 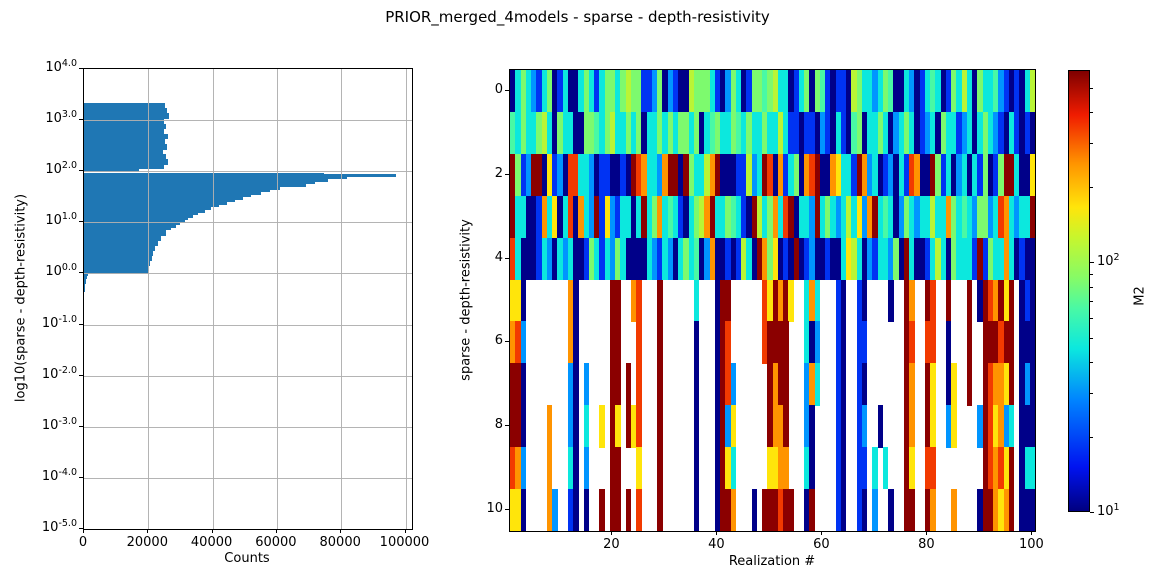 I want to click on hist-y-tick-label: 103.0, so click(x=61, y=117).